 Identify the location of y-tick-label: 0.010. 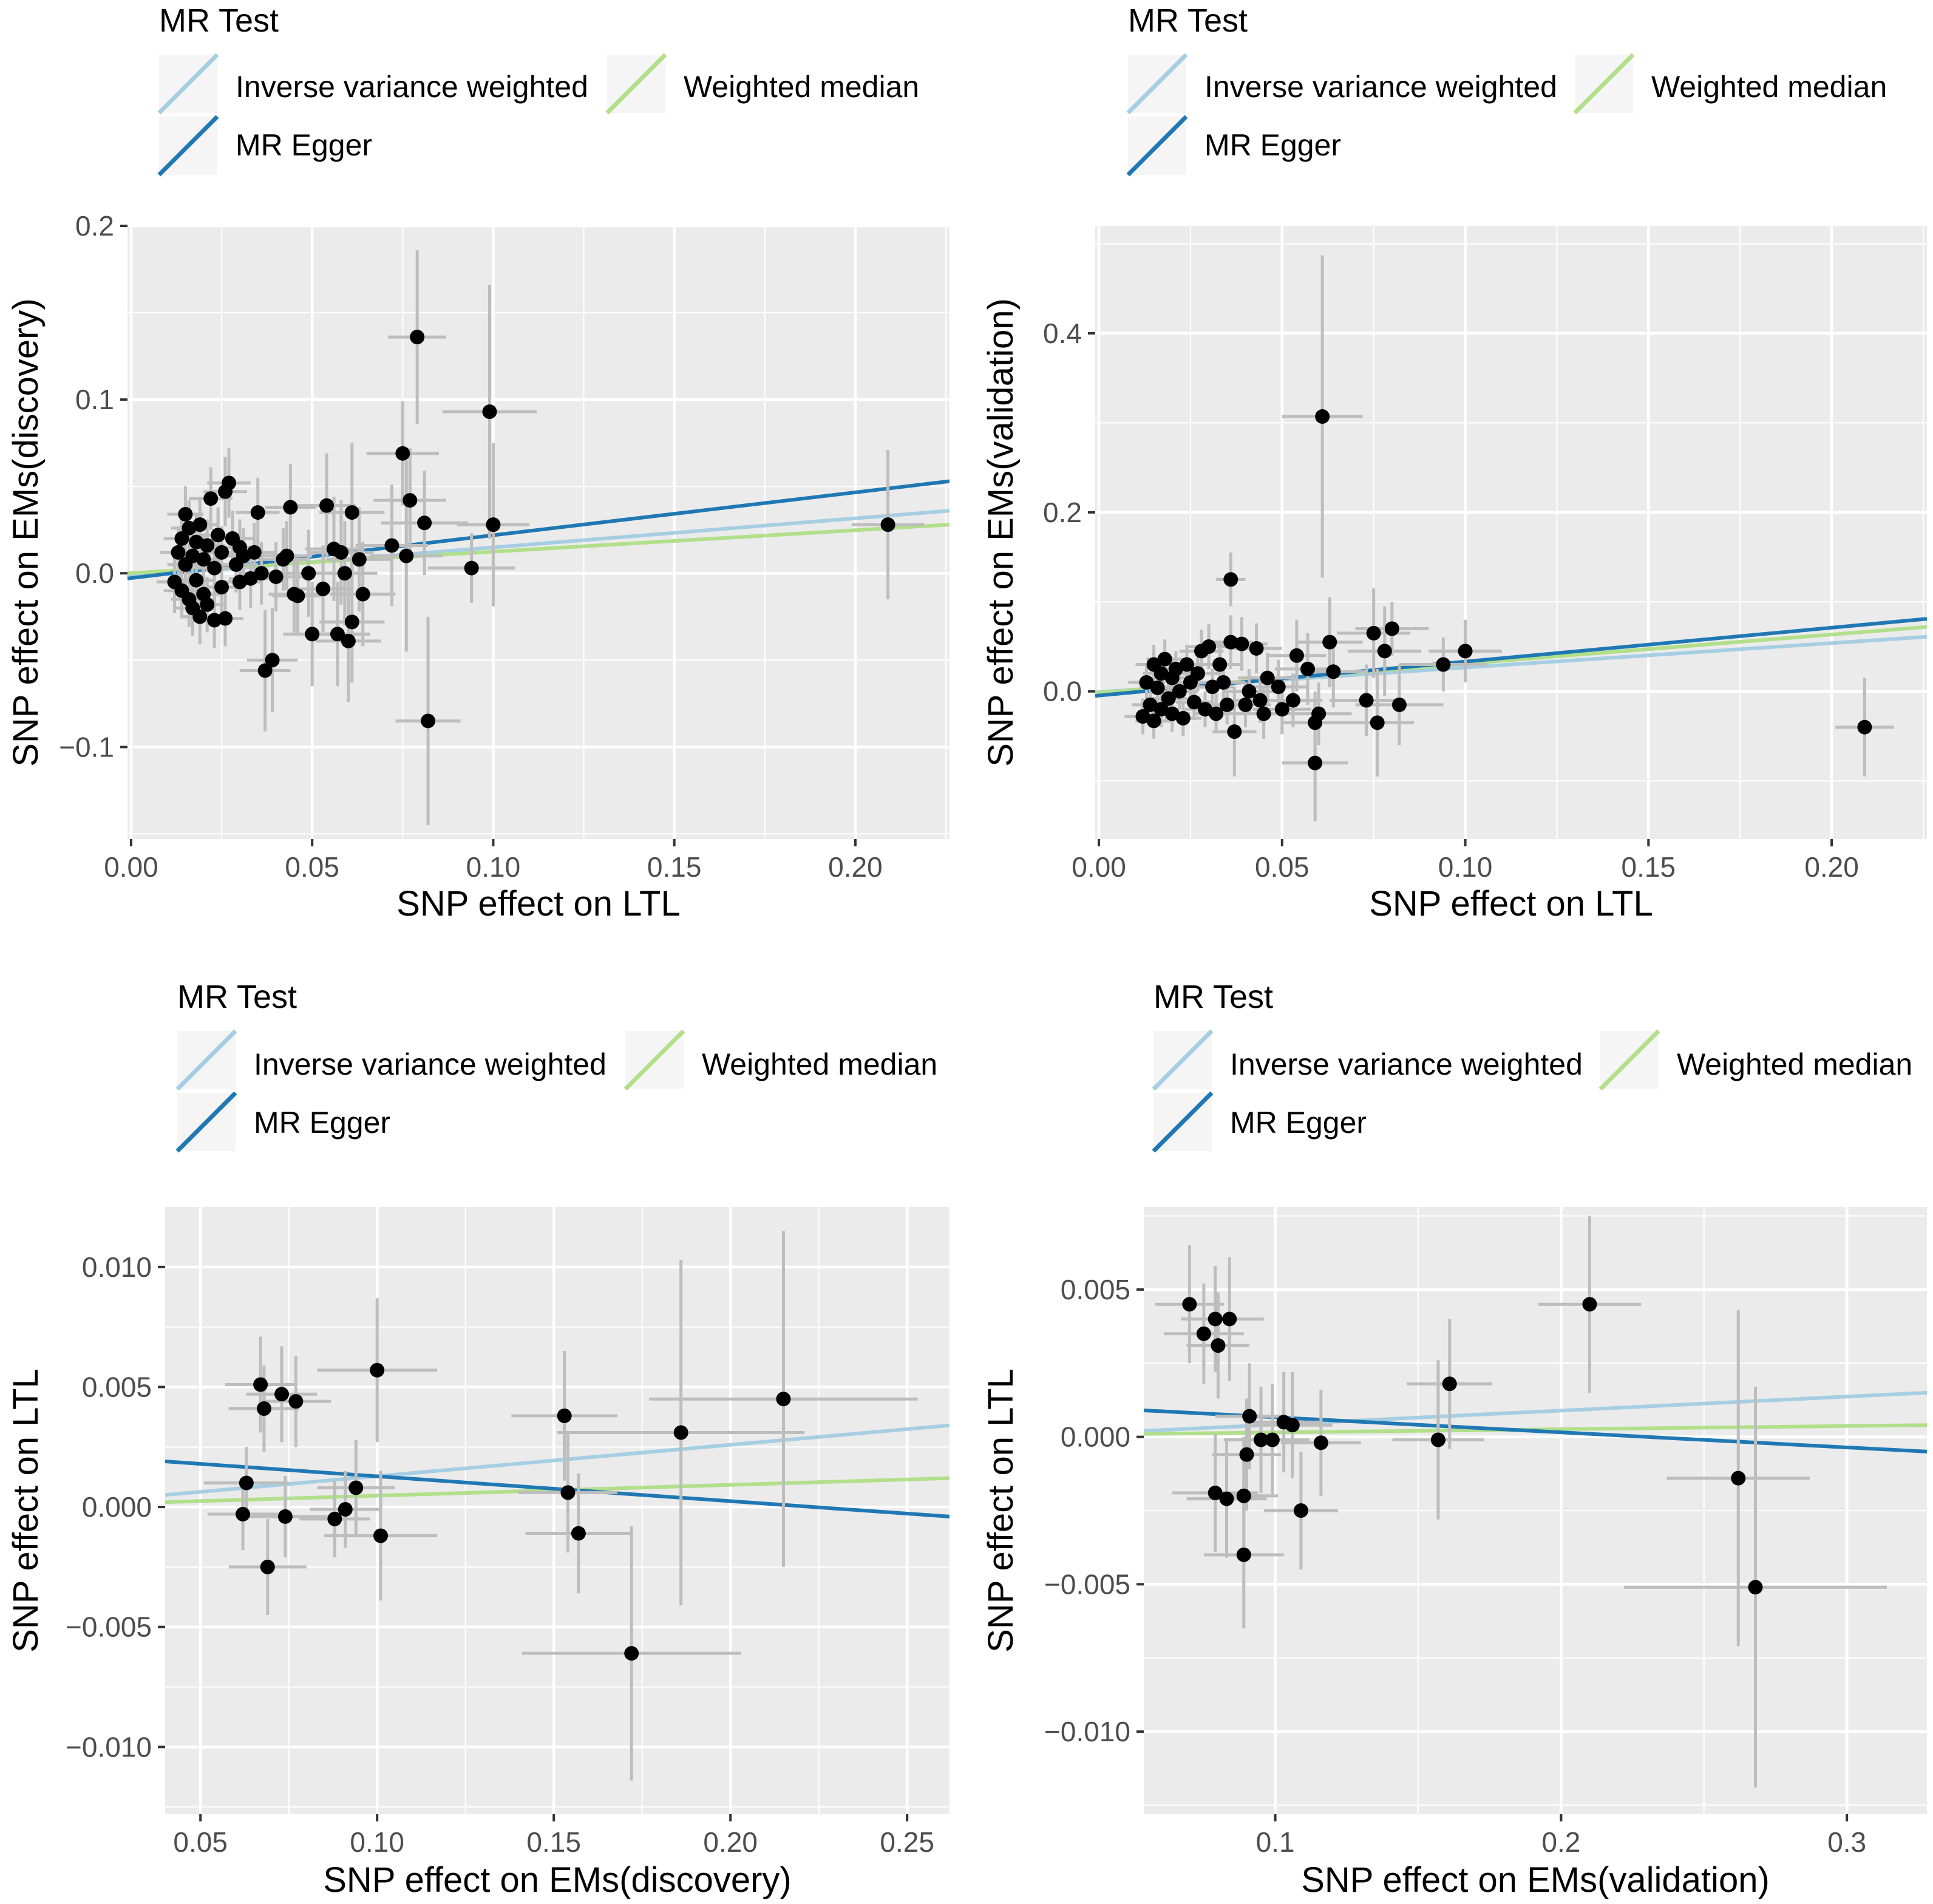
(117, 1267).